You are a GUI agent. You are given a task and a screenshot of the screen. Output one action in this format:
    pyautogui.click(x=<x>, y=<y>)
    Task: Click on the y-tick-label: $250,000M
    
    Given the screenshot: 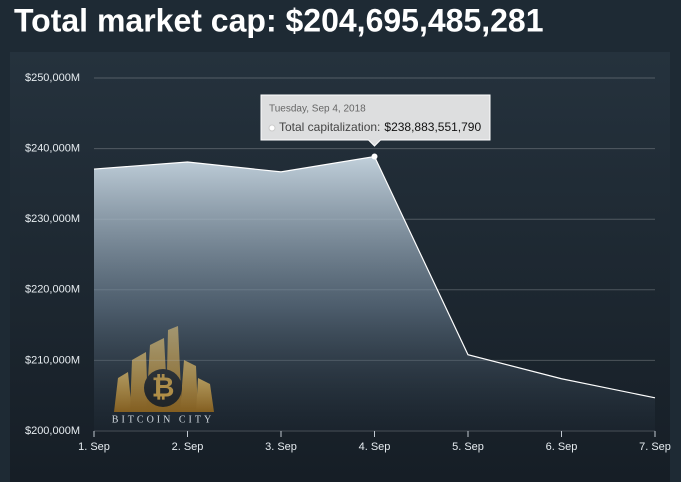 What is the action you would take?
    pyautogui.click(x=52, y=78)
    